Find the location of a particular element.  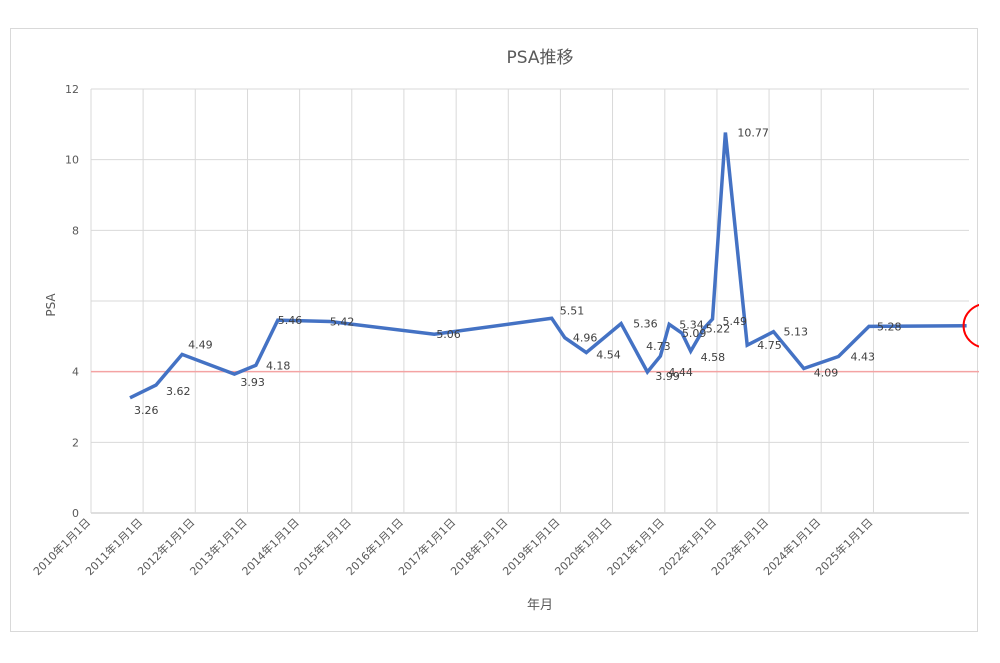

data-label: 3.99 is located at coordinates (667, 376).